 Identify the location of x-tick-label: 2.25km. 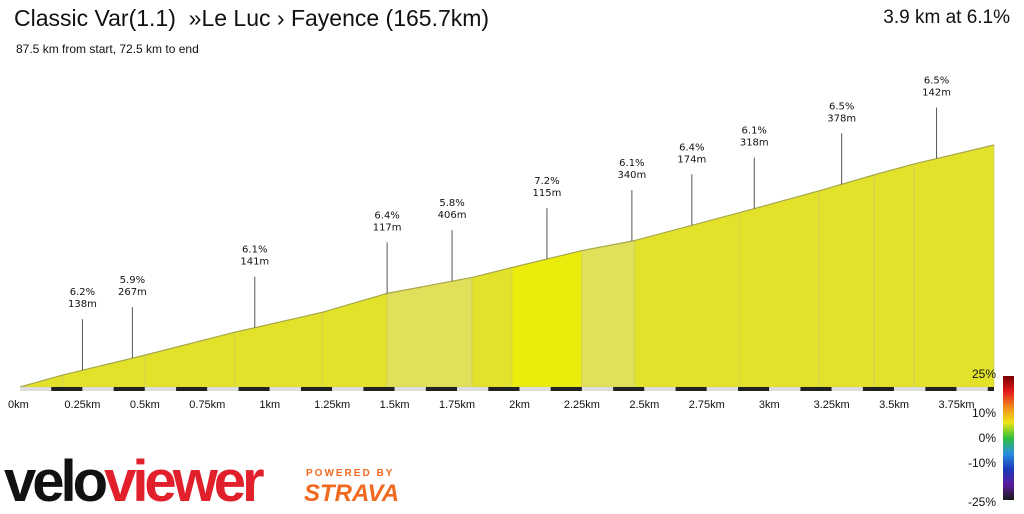
(582, 405).